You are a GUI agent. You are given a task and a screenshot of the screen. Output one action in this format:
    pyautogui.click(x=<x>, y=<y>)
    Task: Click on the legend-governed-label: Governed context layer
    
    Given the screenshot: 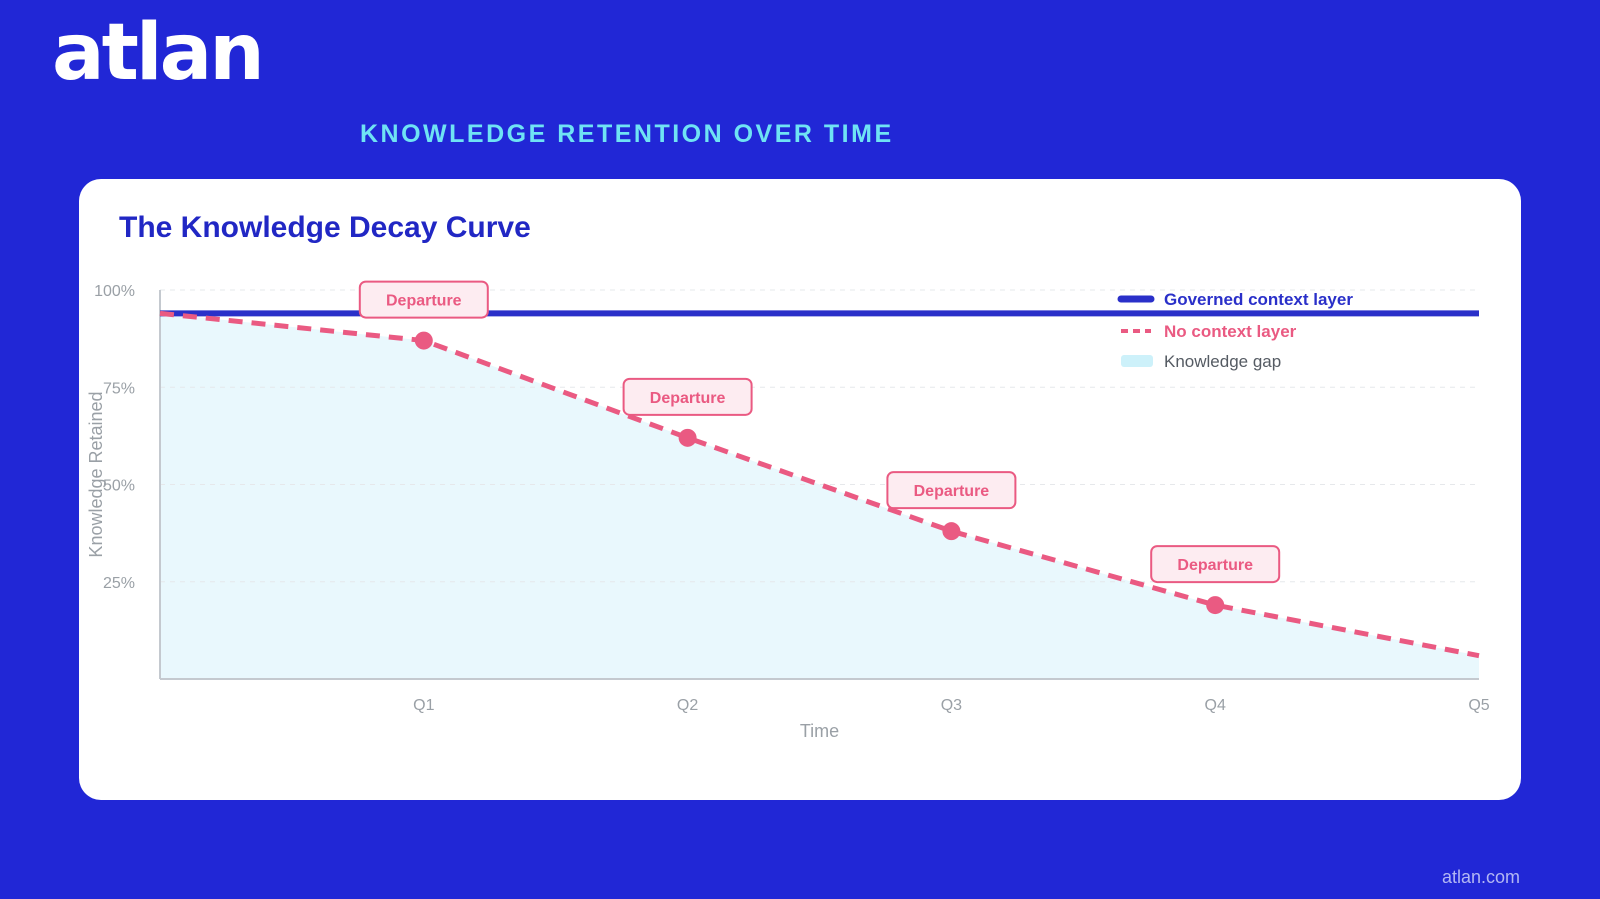 What is the action you would take?
    pyautogui.click(x=1258, y=299)
    